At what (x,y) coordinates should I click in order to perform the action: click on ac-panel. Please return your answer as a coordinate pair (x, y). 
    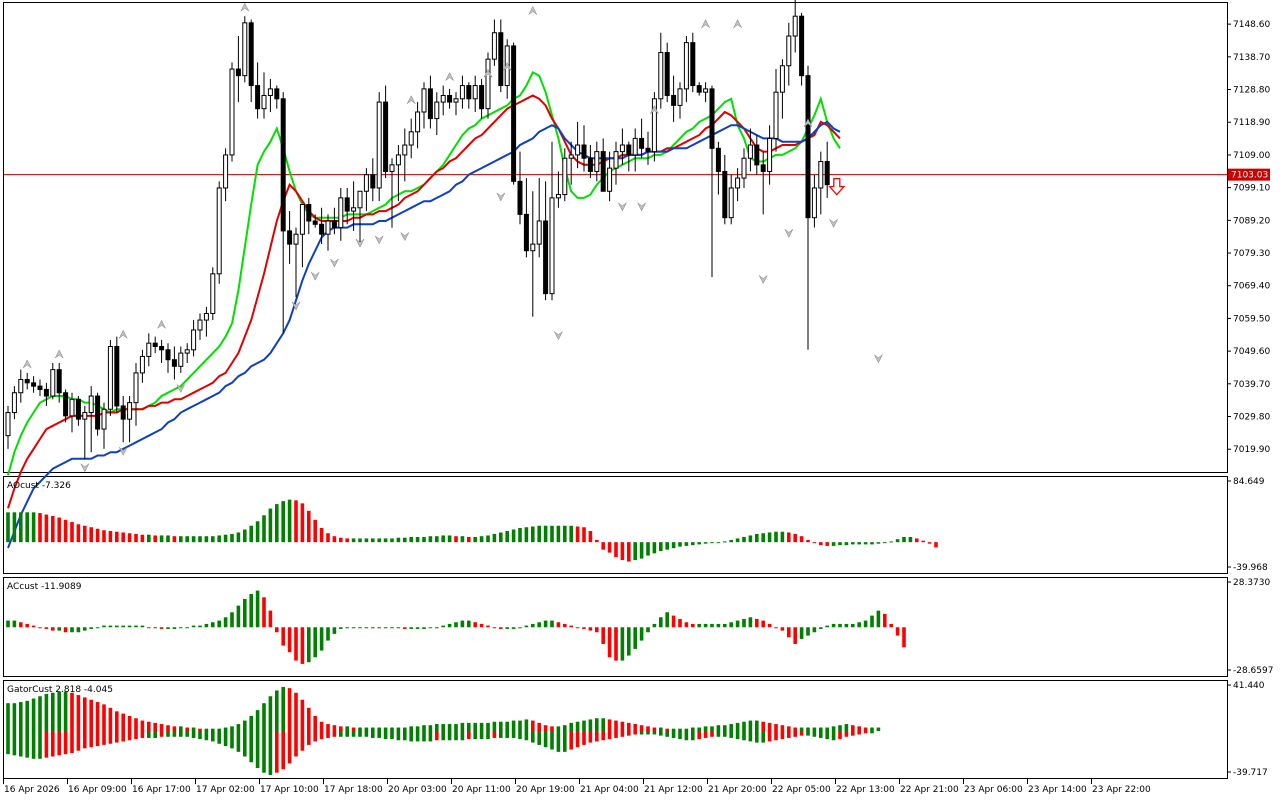
    Looking at the image, I should click on (615, 627).